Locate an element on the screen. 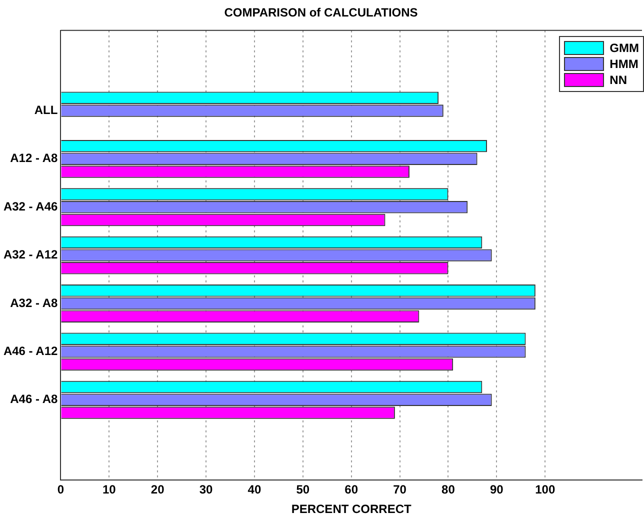 Image resolution: width=644 pixels, height=521 pixels. x-tick-label: 0 is located at coordinates (60, 489).